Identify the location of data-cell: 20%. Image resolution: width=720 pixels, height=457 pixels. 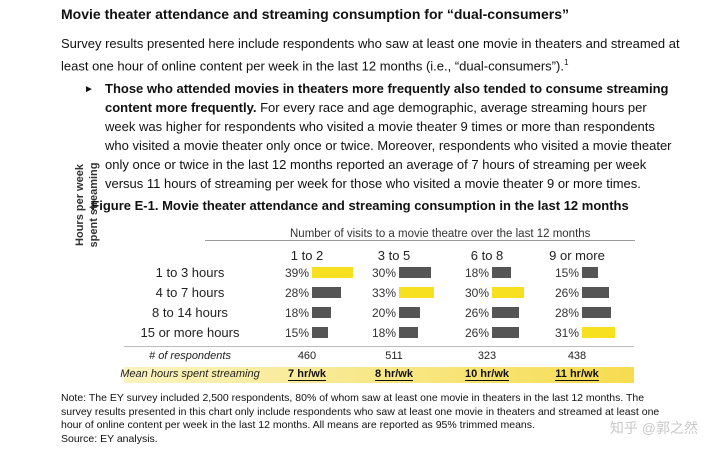
(396, 313).